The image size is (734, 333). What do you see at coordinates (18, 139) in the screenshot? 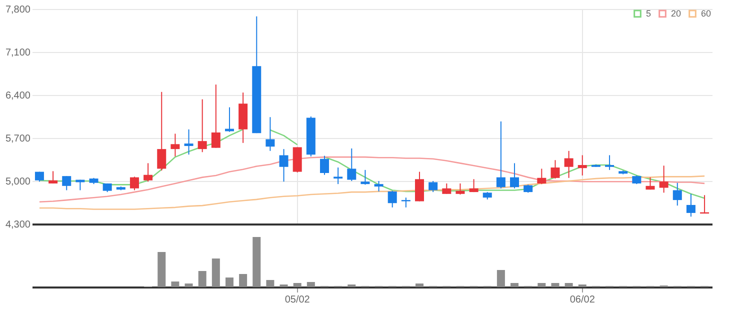
I see `y-tick-label: 5,700` at bounding box center [18, 139].